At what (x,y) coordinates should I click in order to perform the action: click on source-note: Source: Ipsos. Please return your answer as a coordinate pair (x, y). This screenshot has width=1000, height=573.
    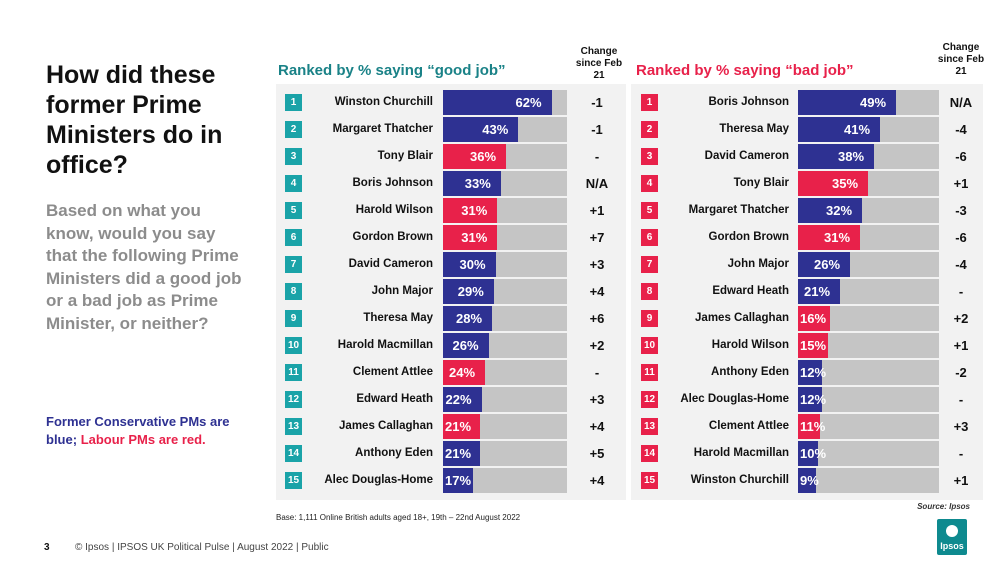
    Looking at the image, I should click on (943, 506).